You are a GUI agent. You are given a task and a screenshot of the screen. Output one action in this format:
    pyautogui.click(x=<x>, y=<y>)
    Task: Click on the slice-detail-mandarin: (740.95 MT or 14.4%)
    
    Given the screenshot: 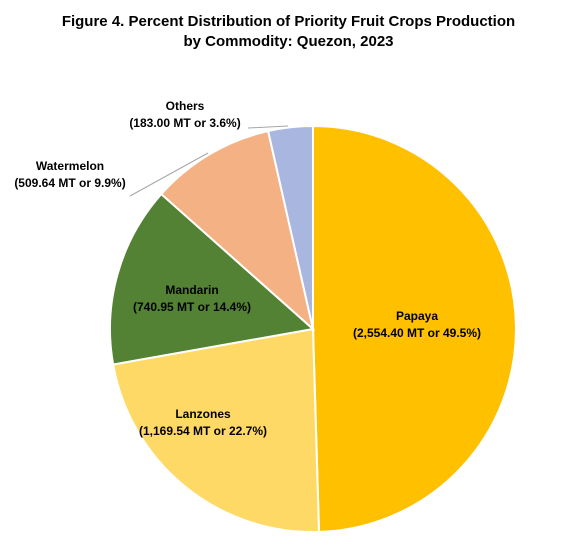 What is the action you would take?
    pyautogui.click(x=192, y=307)
    